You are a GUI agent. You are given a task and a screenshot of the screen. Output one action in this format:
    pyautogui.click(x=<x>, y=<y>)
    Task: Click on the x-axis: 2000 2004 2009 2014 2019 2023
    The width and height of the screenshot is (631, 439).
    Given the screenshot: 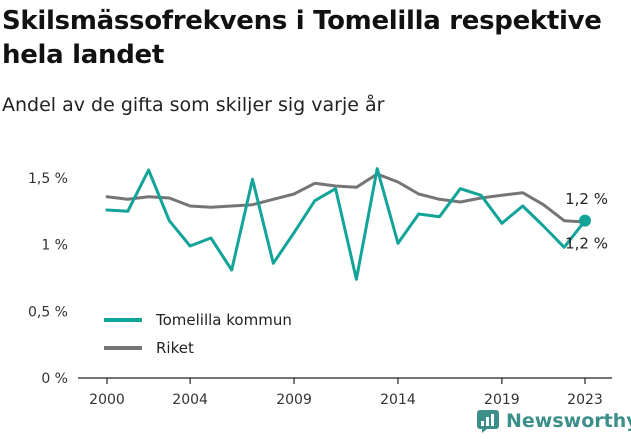 What is the action you would take?
    pyautogui.click(x=345, y=392)
    